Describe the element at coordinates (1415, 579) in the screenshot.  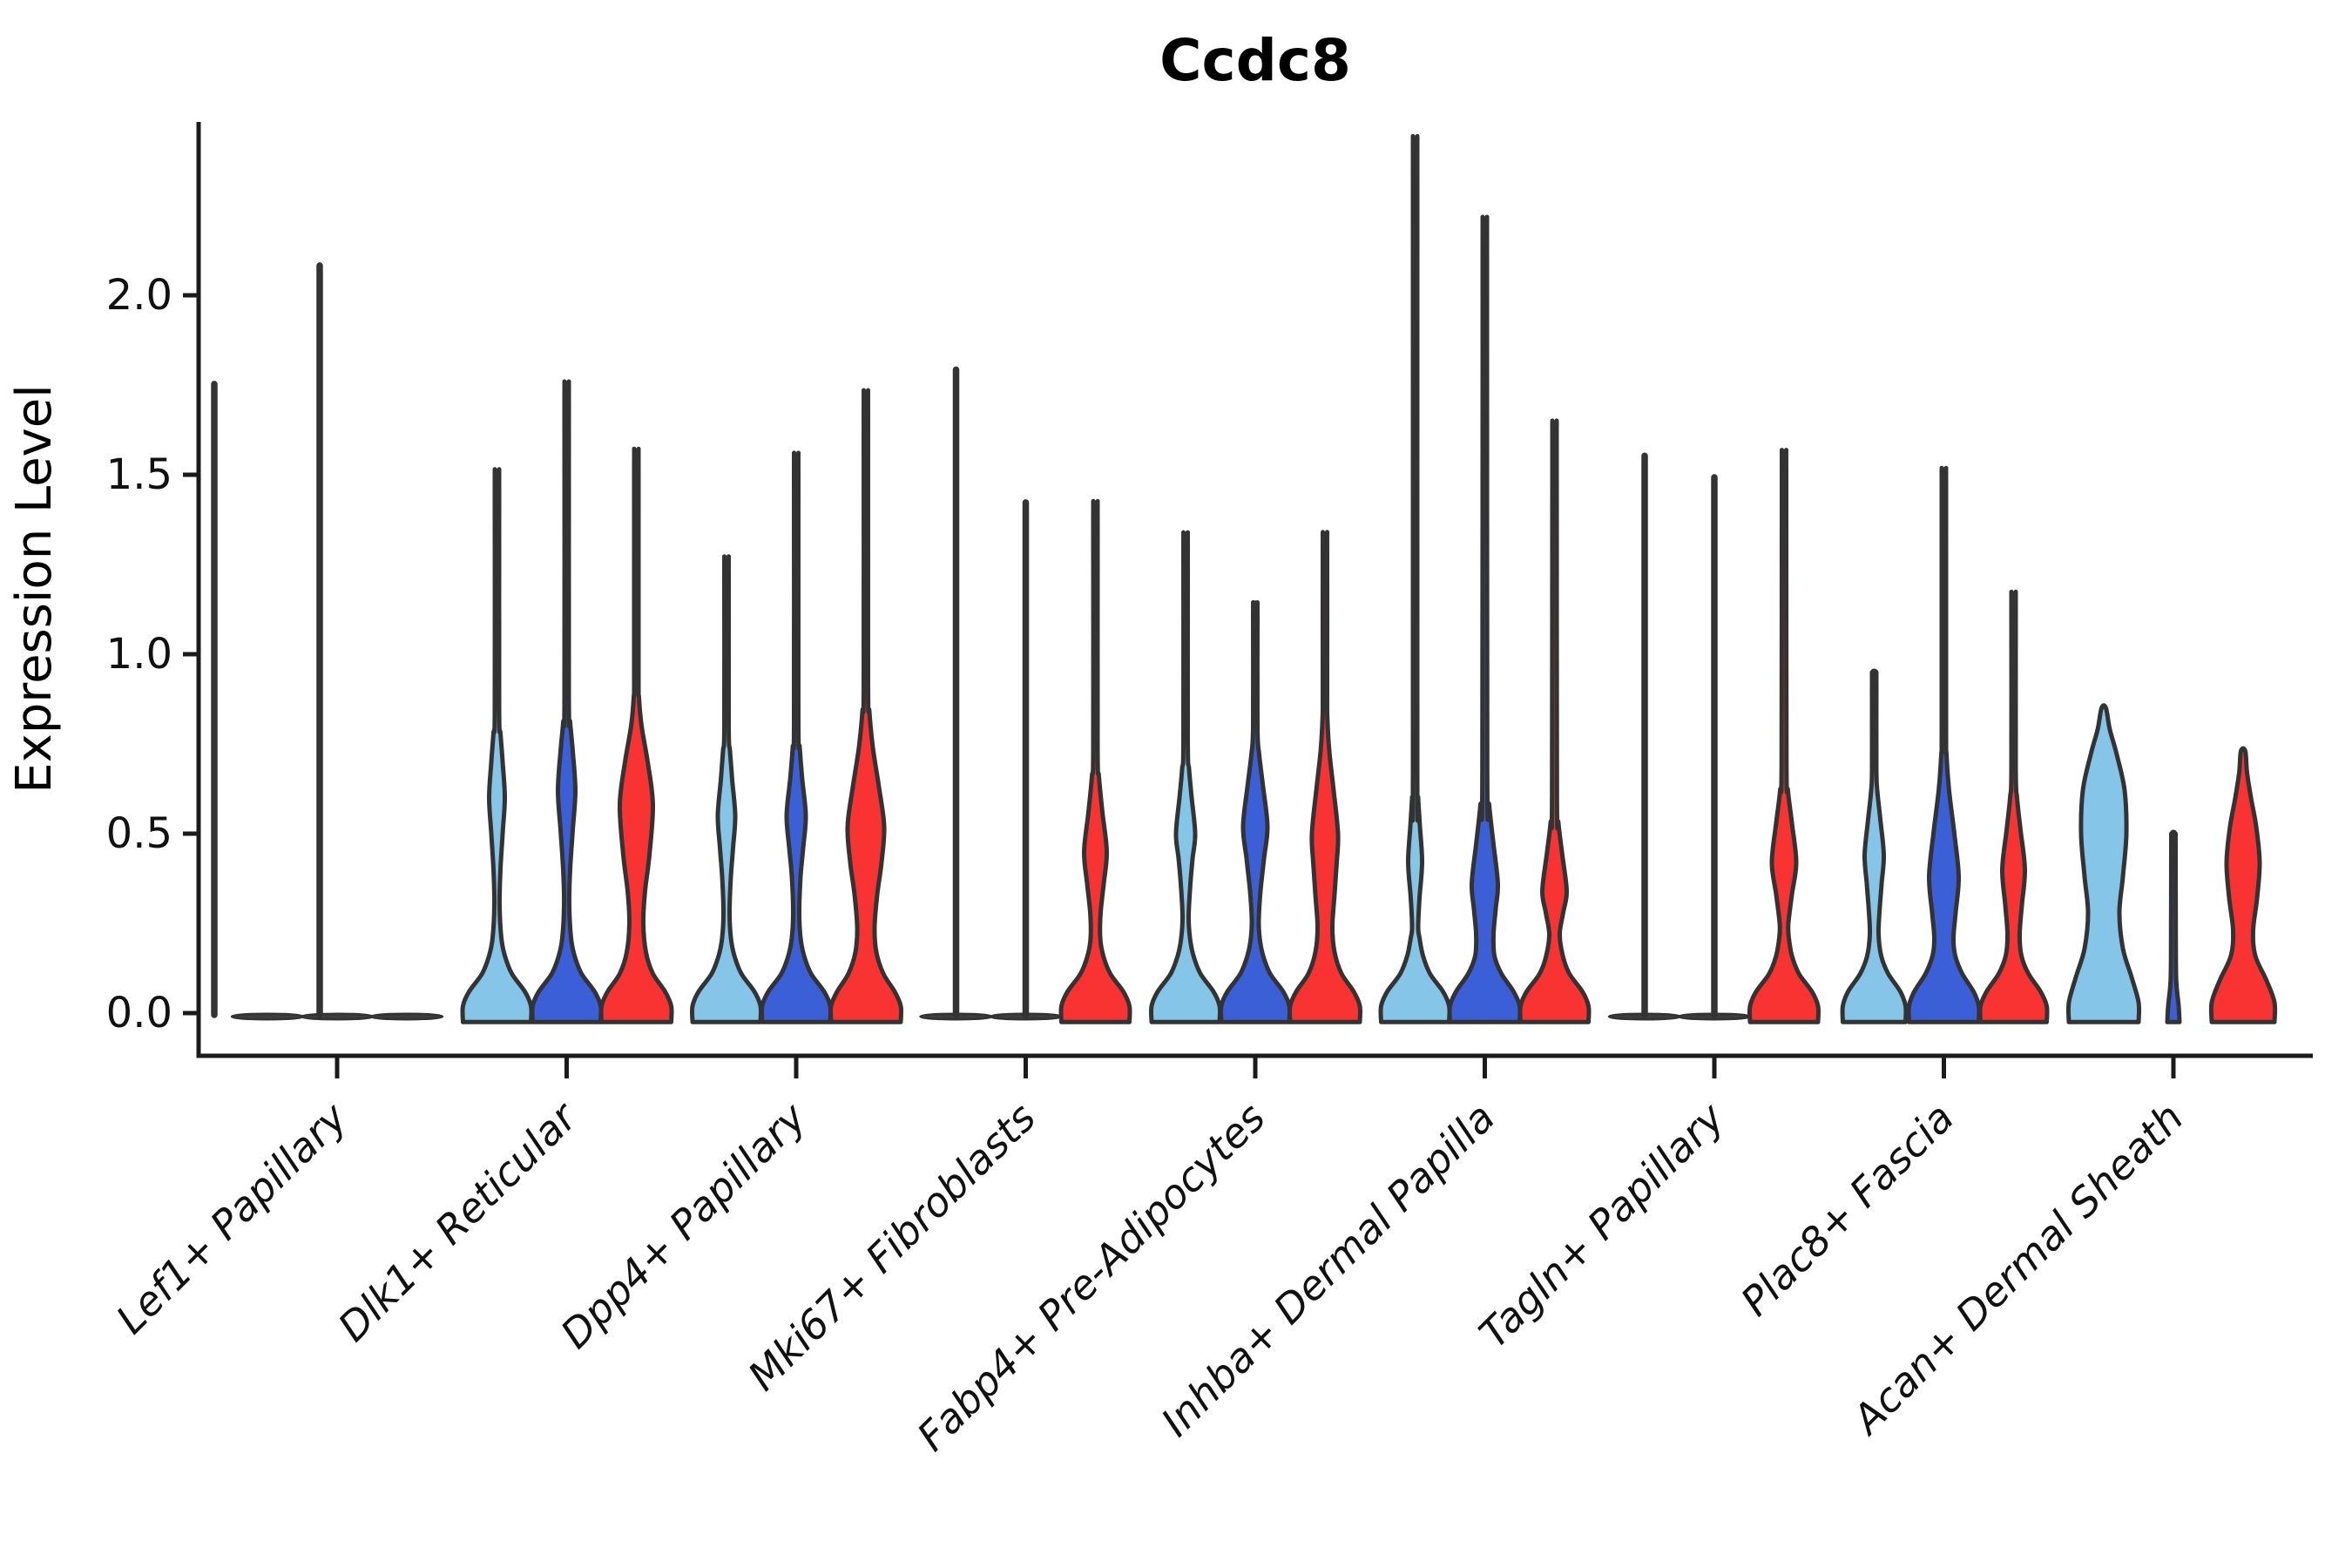
I see `violin-5-light_blue` at that location.